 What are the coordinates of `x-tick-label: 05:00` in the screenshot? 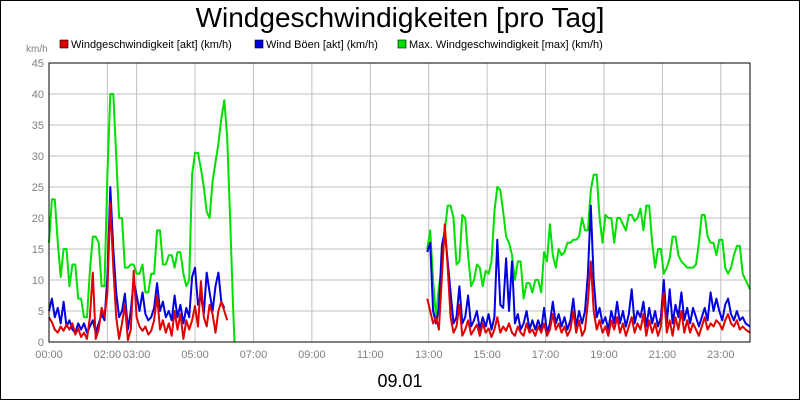 It's located at (195, 355).